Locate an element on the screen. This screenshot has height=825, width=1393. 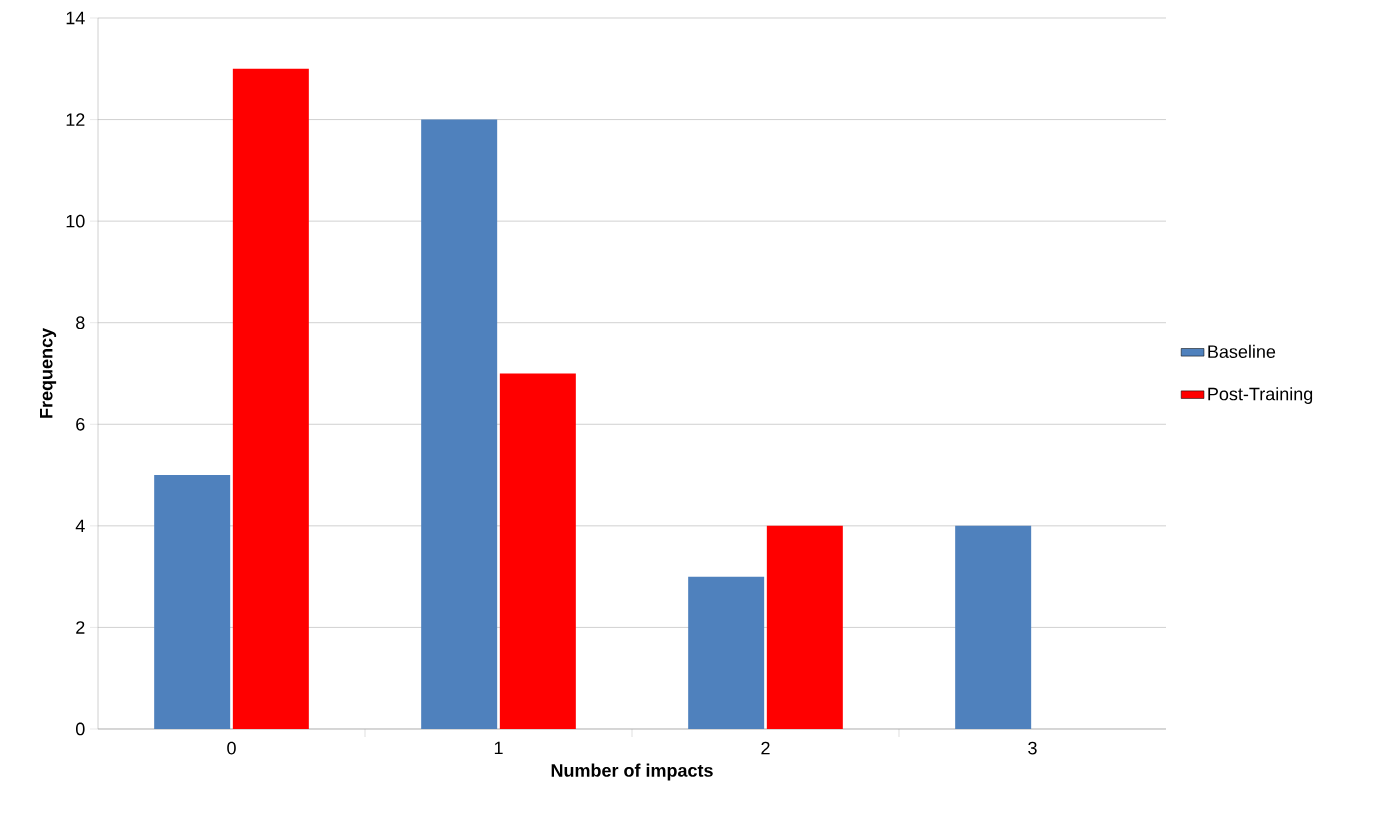
y-tick-label: 12 is located at coordinates (75, 119).